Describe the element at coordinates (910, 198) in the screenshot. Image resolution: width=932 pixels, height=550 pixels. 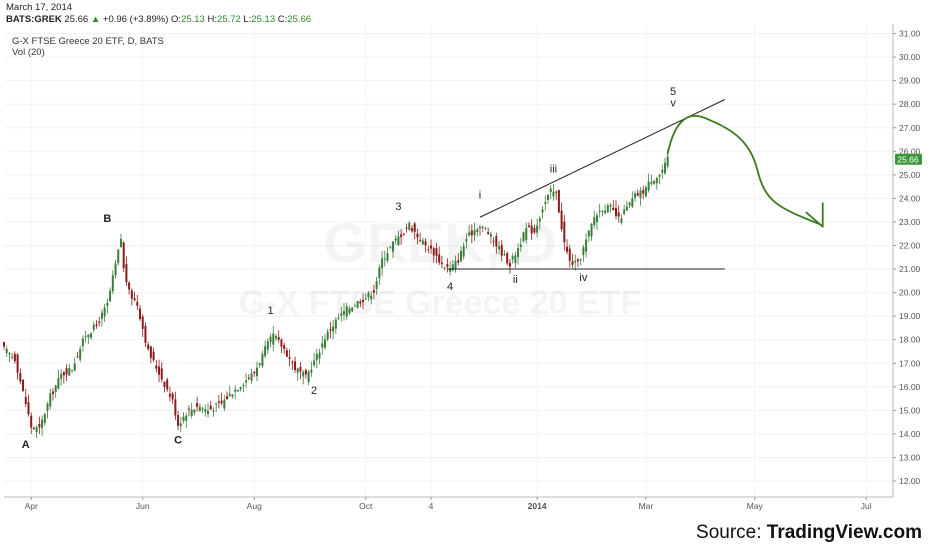
I see `y-tick-label: 24.00` at that location.